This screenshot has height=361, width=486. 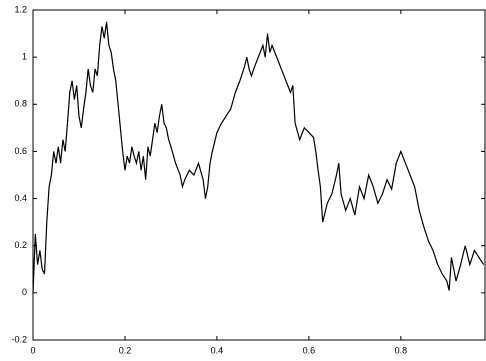 What do you see at coordinates (20, 9) in the screenshot?
I see `y-tick-label: 1.2` at bounding box center [20, 9].